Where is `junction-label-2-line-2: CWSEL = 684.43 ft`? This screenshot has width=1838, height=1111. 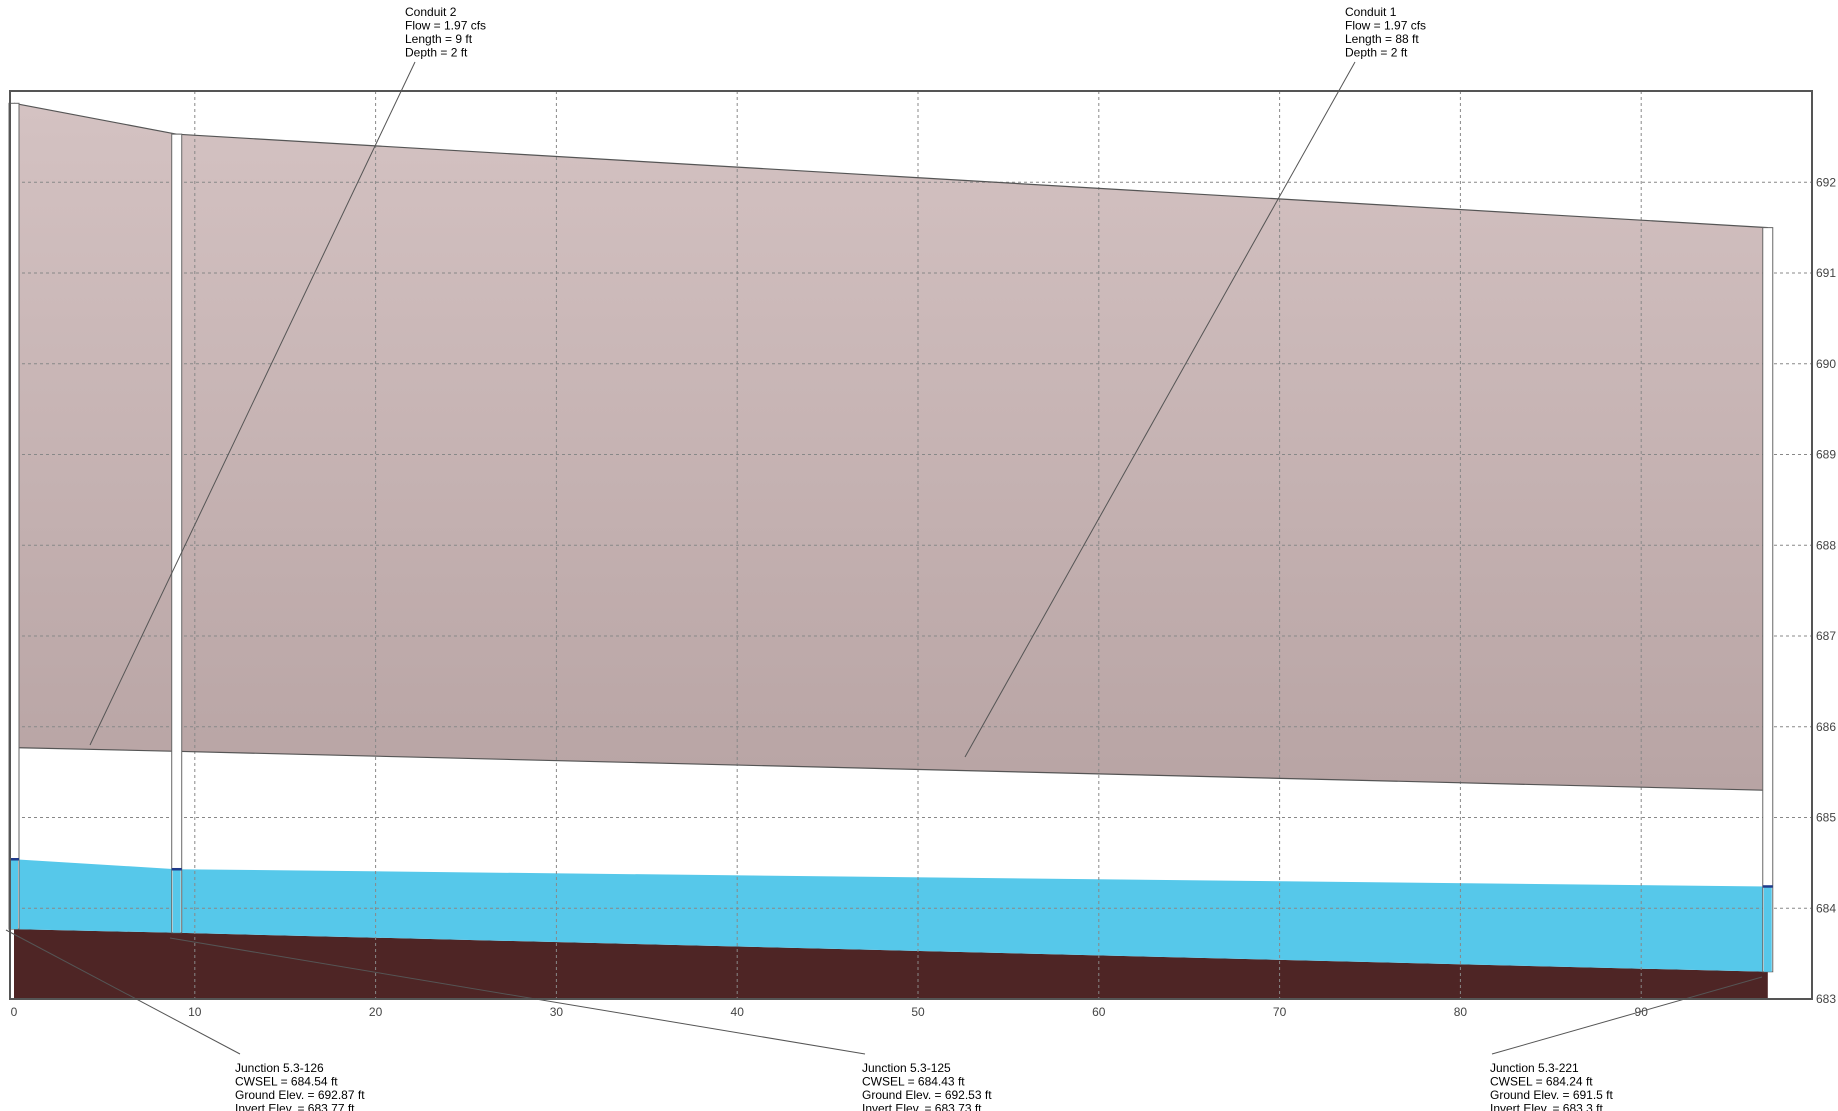 junction-label-2-line-2: CWSEL = 684.43 ft is located at coordinates (913, 1082).